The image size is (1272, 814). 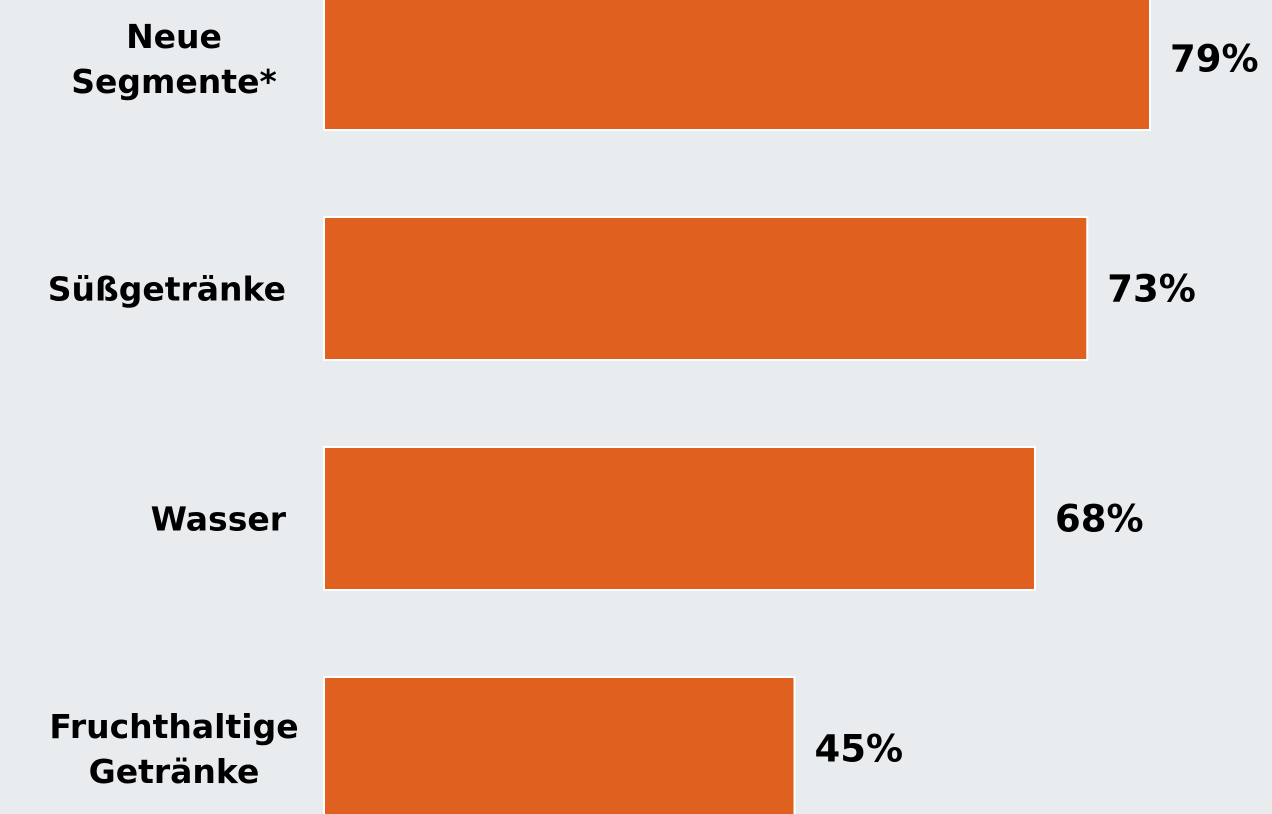 I want to click on category-label: Wasser, so click(x=219, y=519).